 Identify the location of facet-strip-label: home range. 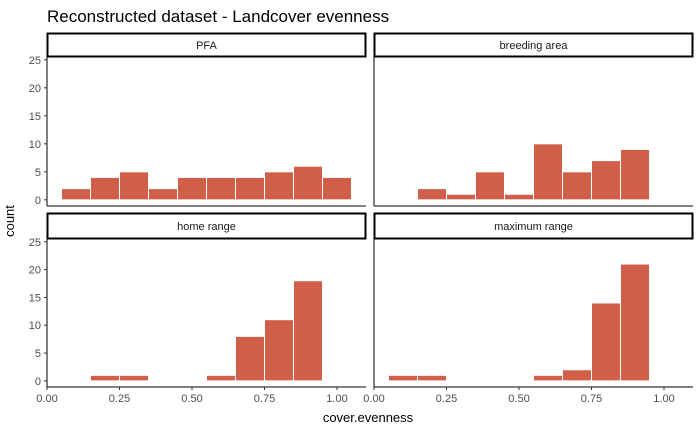
(206, 227).